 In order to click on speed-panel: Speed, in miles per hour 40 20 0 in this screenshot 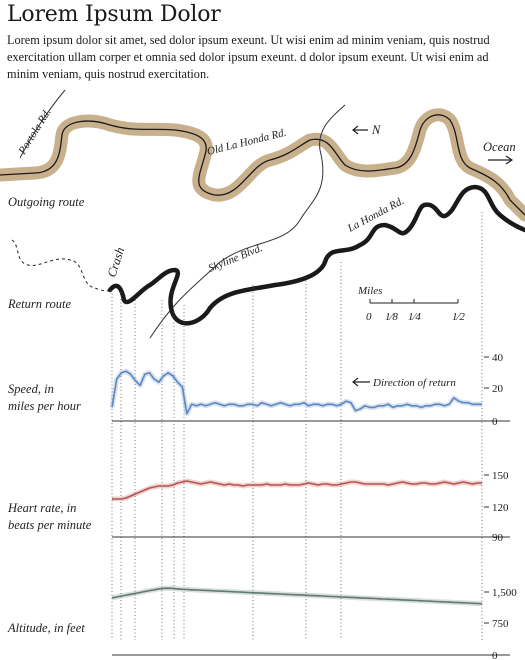, I will do `click(259, 390)`.